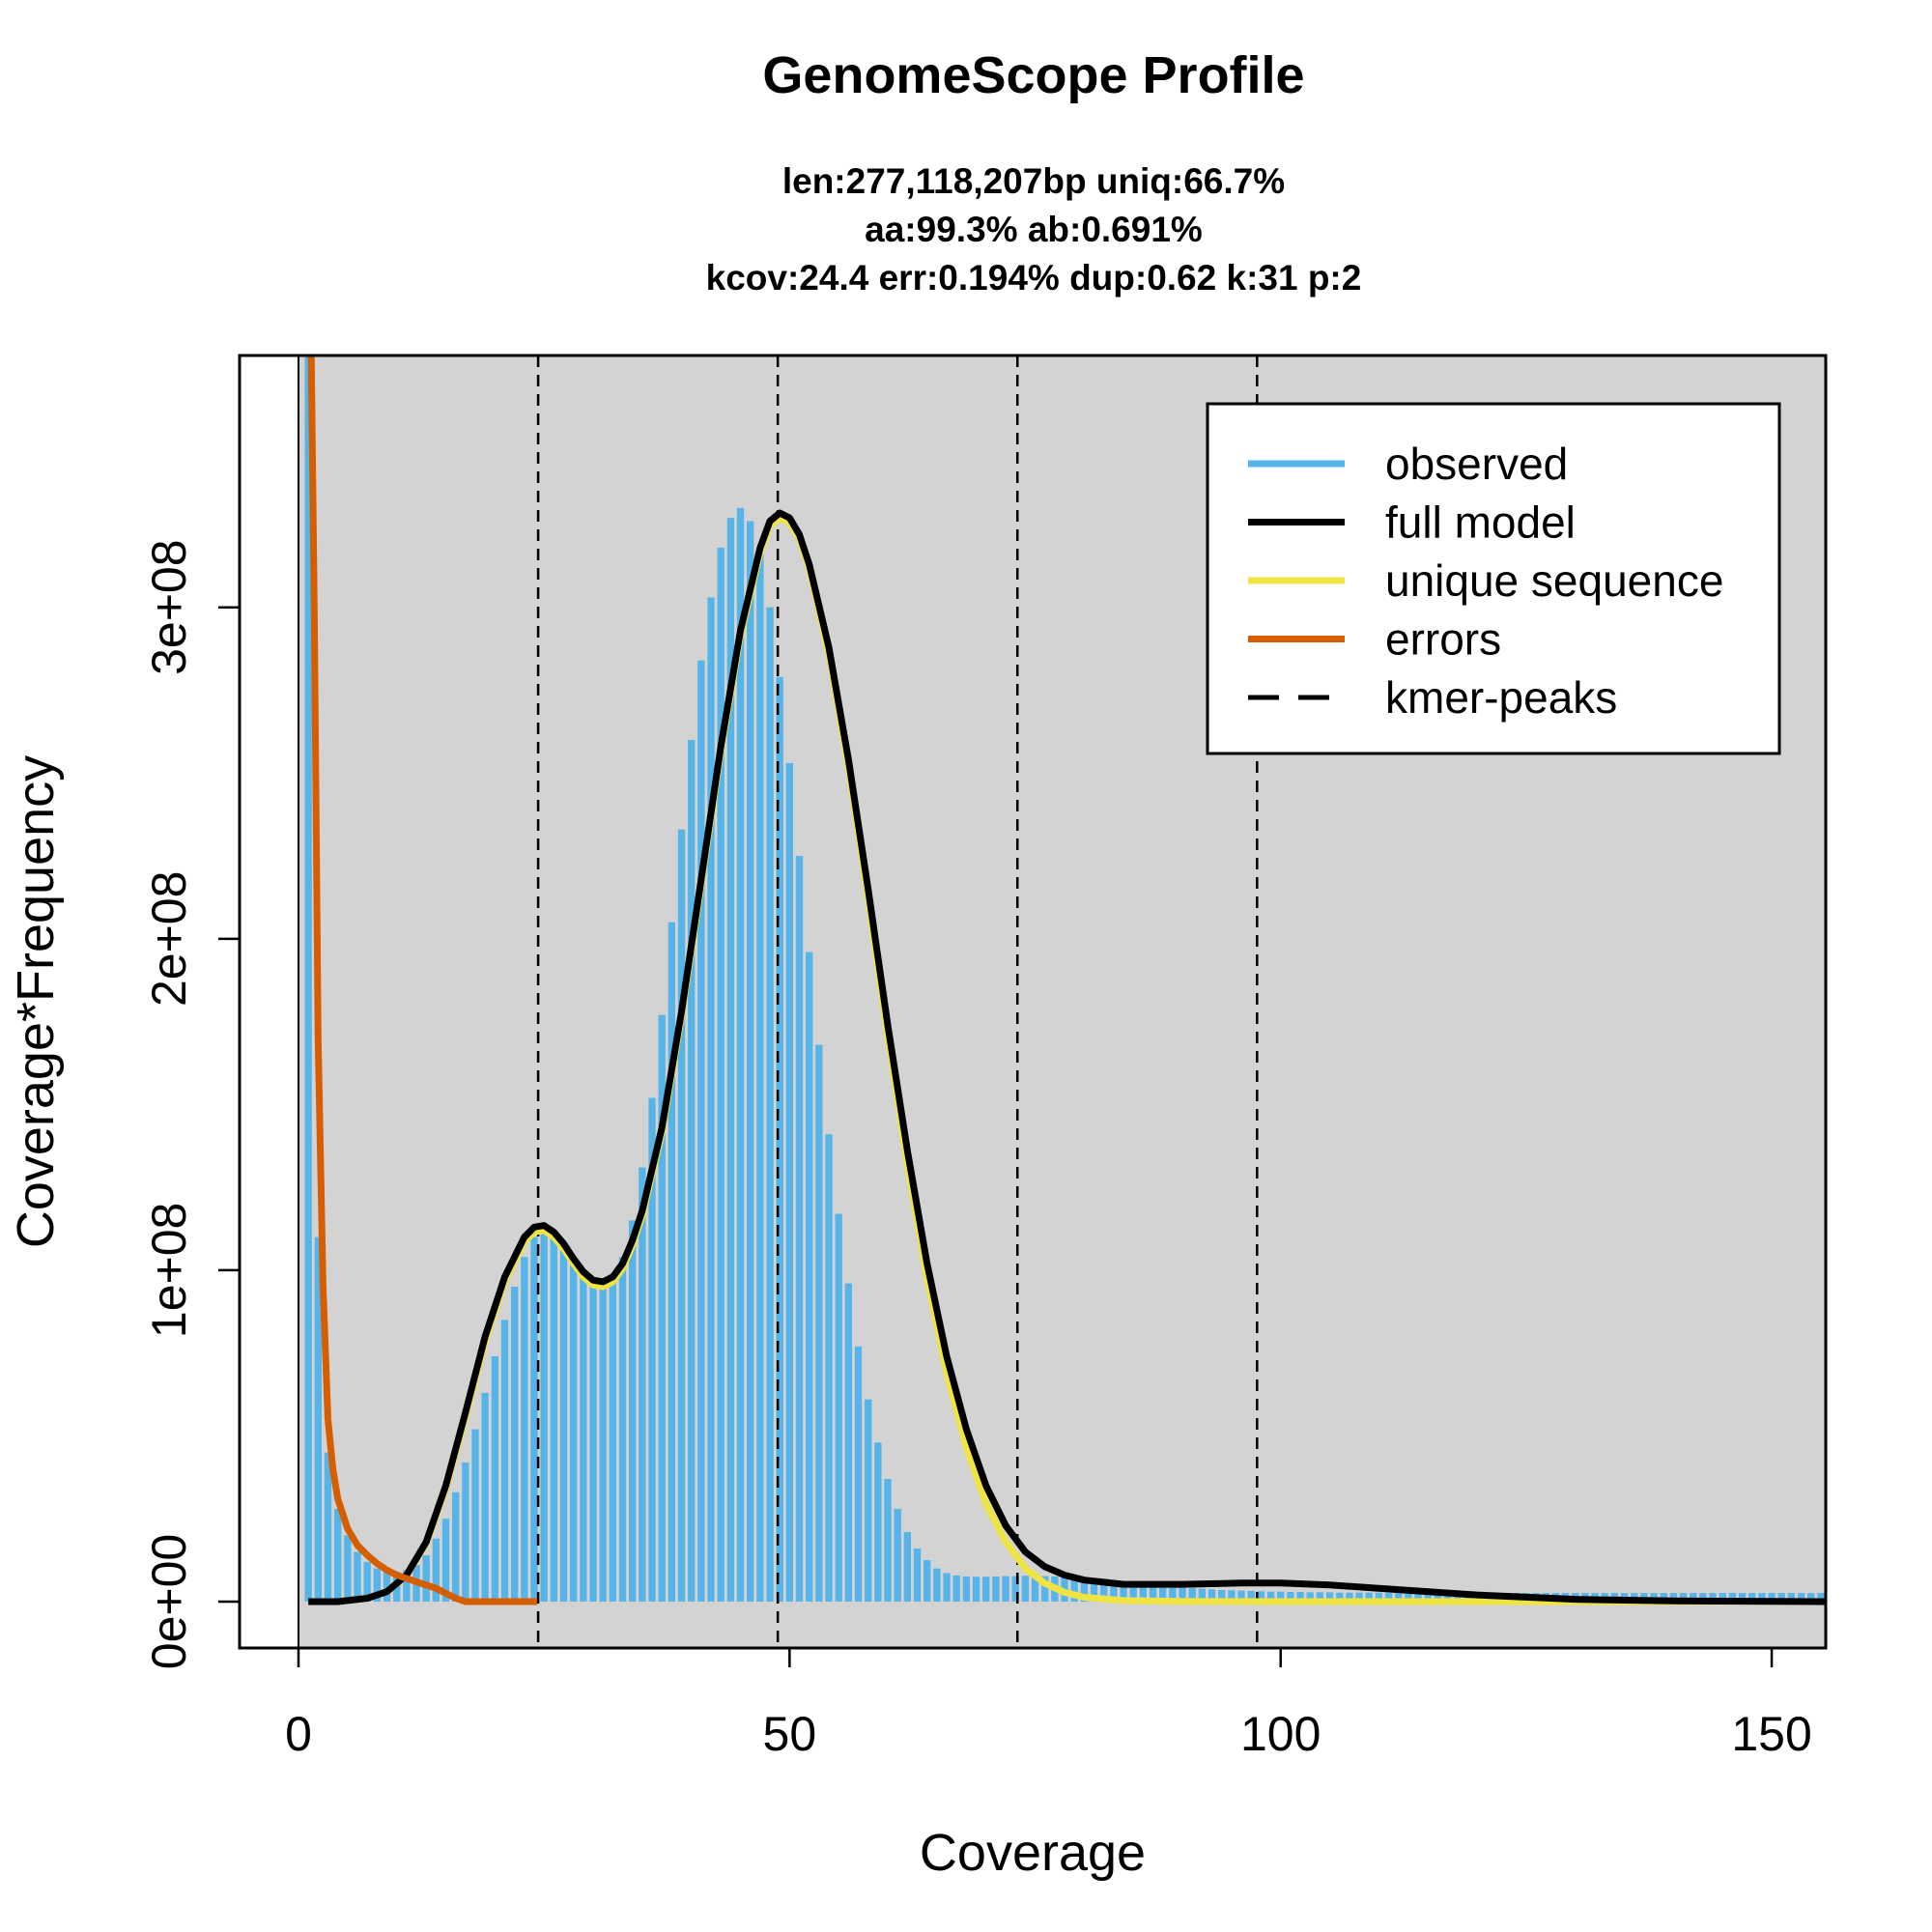 The width and height of the screenshot is (1932, 1932). What do you see at coordinates (169, 939) in the screenshot?
I see `y-tick-label: 2e+08` at bounding box center [169, 939].